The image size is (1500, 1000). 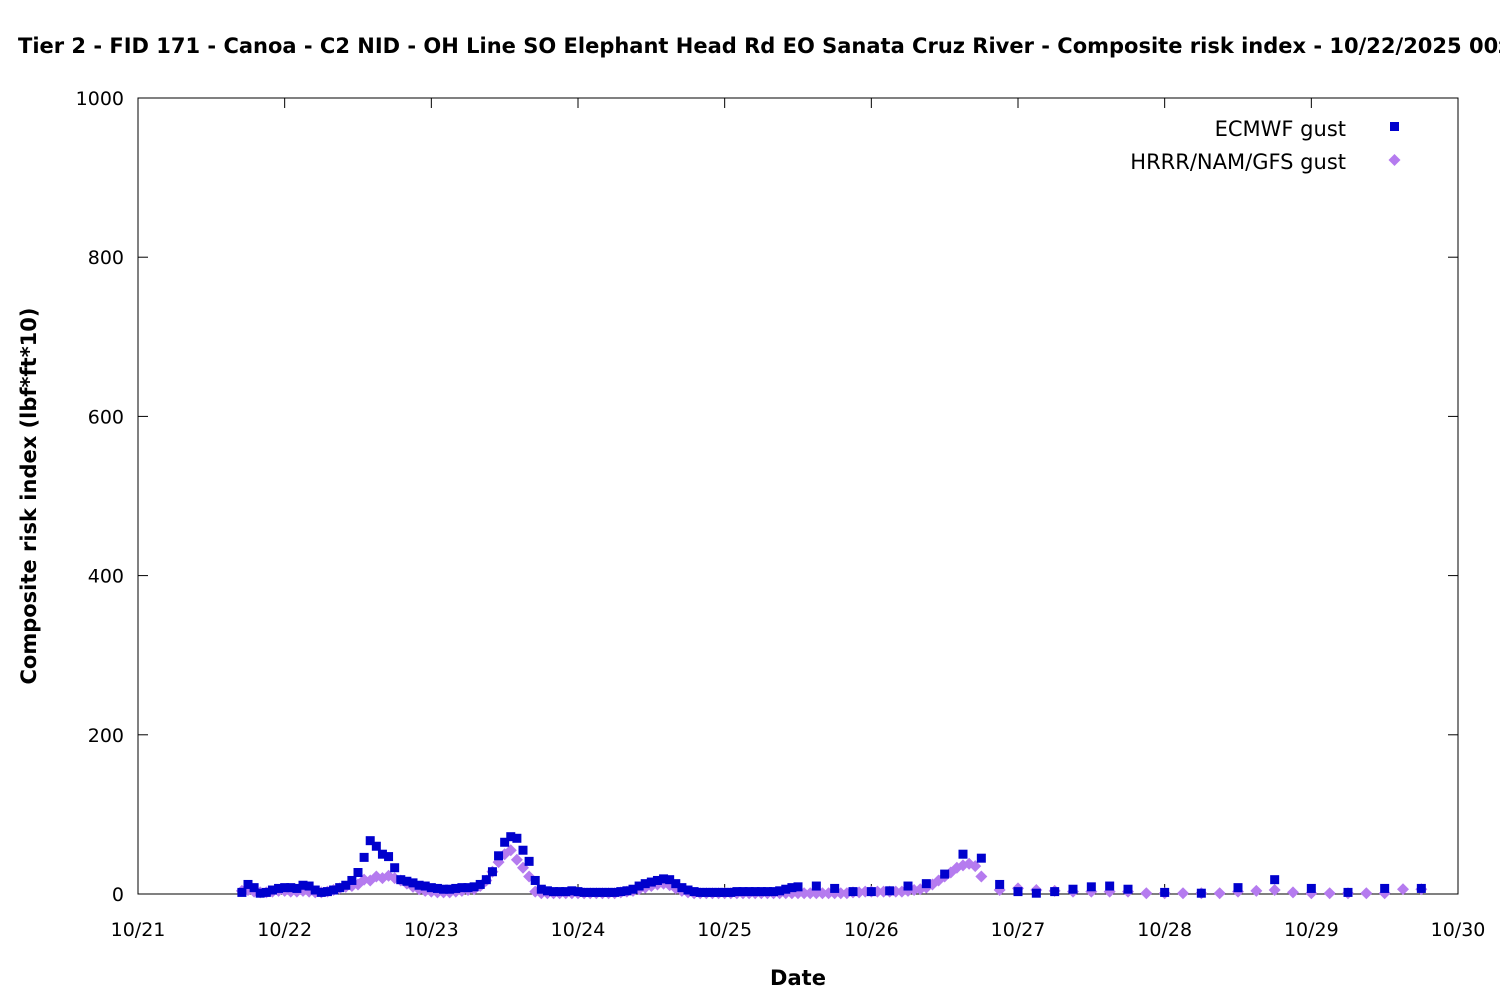 What do you see at coordinates (724, 930) in the screenshot?
I see `x-tick-label: 10/25` at bounding box center [724, 930].